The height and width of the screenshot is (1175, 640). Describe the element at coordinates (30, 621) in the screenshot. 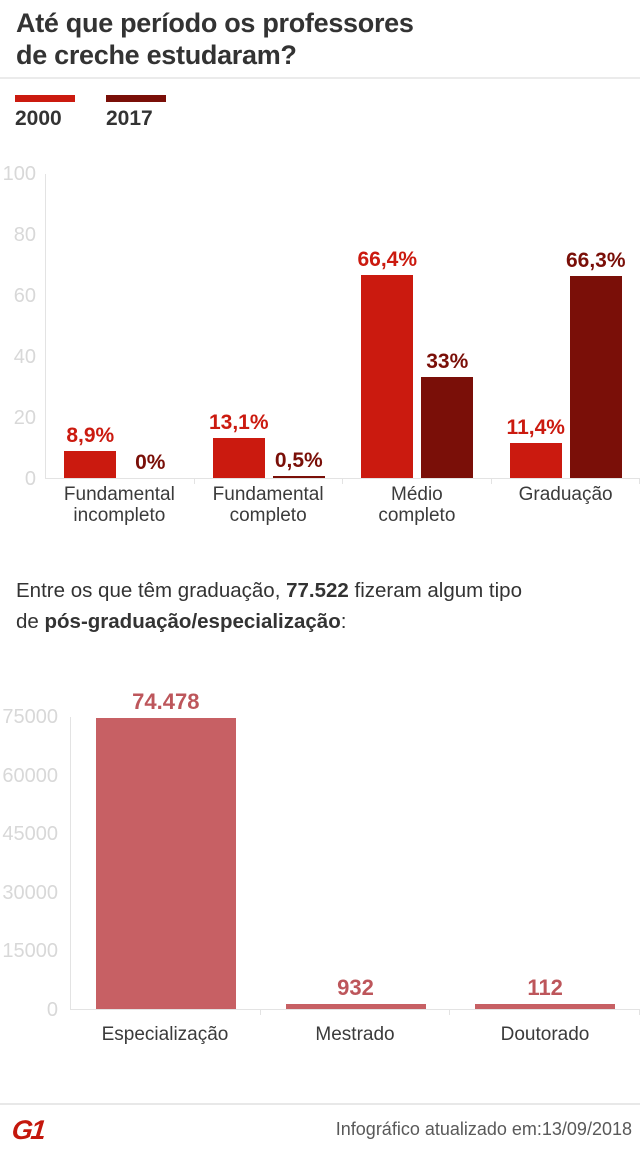

I see `note-segment: de` at that location.